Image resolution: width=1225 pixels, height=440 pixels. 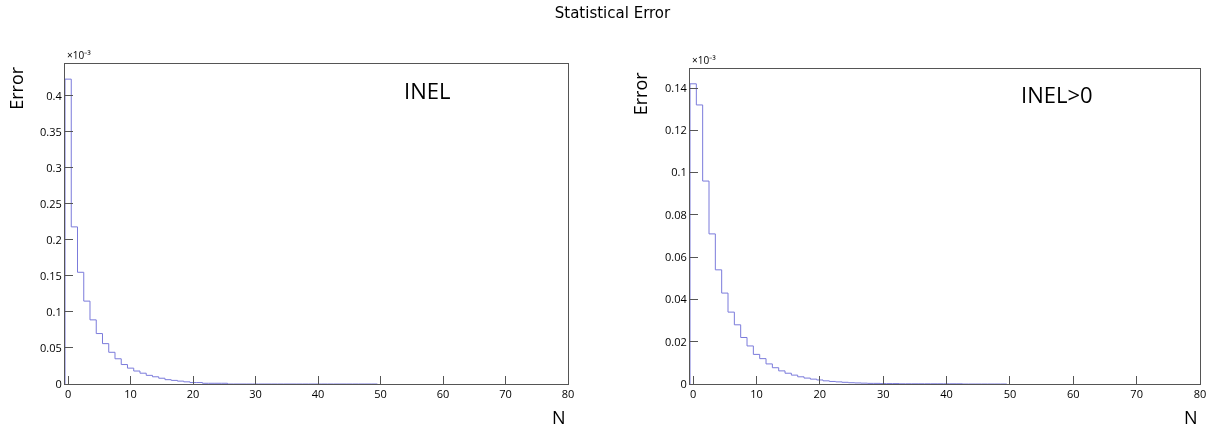 I want to click on text: Statistical Error, so click(x=612, y=13).